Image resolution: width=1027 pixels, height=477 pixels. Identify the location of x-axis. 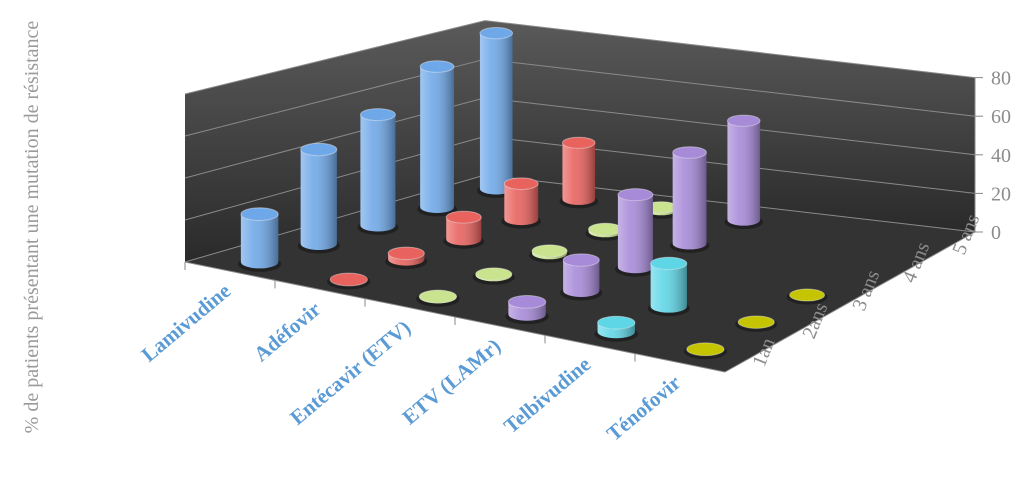
(455, 317).